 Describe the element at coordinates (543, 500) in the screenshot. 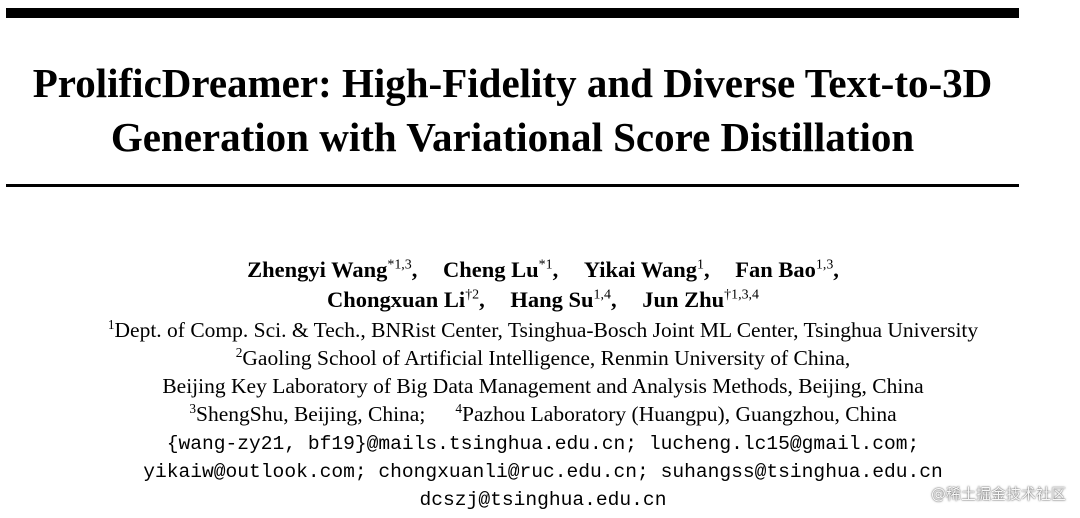

I see `email-line-3: dcszj@tsinghua.edu.cn` at that location.